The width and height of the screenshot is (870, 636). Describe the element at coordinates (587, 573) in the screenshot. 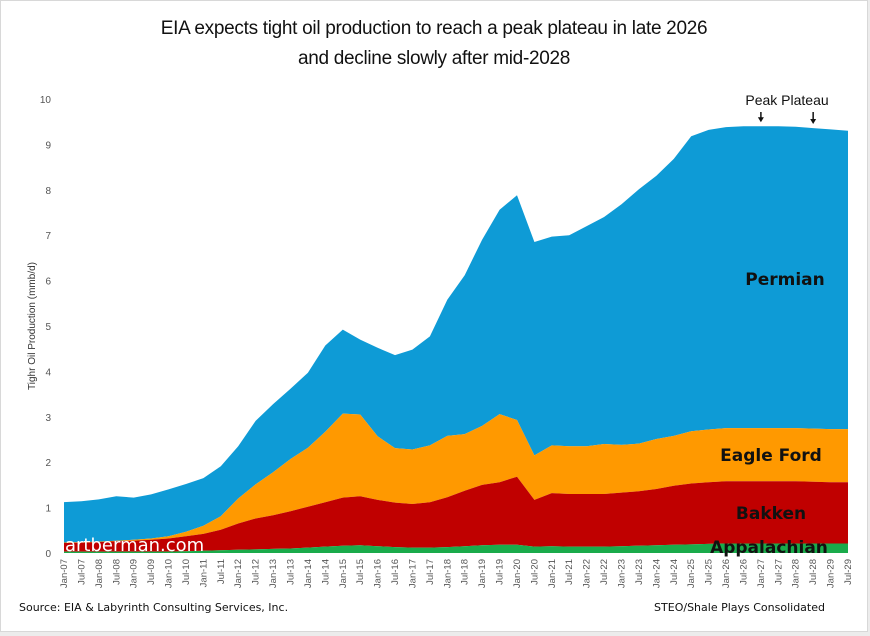

I see `x-tick-label: Jan-22` at that location.